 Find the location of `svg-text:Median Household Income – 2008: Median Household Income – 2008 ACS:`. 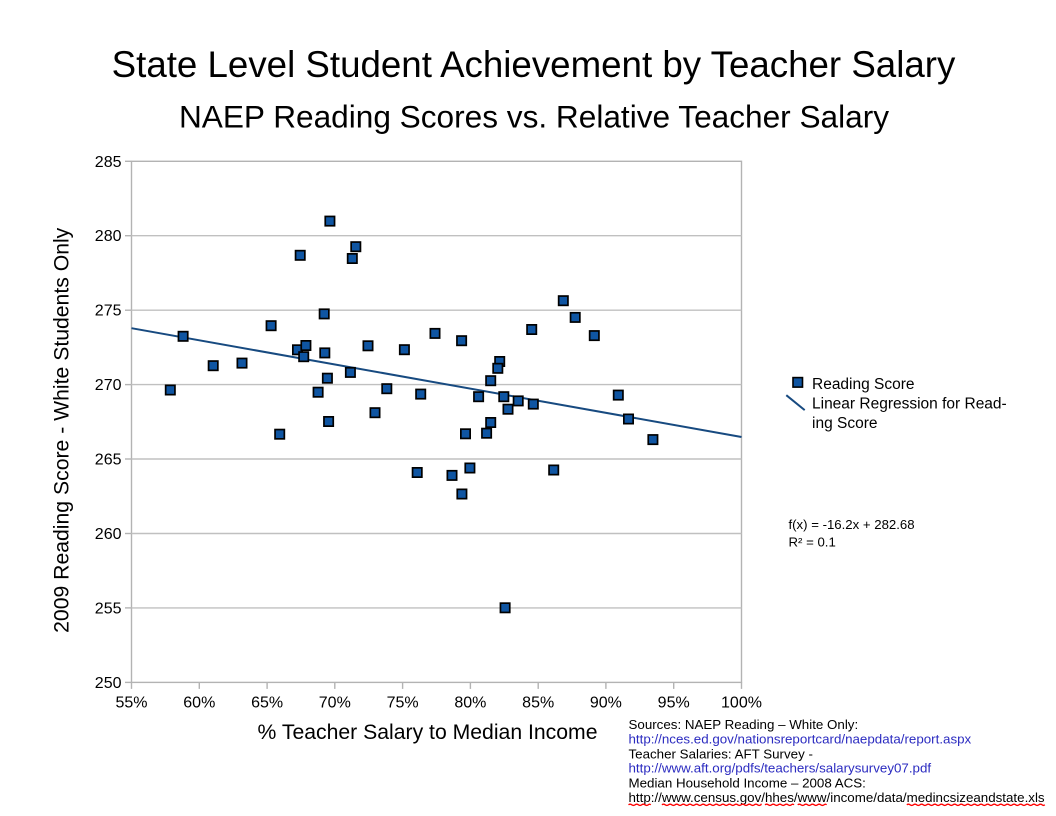

svg-text:Median Household Income – 2008: Median Household Income – 2008 ACS: is located at coordinates (747, 782).